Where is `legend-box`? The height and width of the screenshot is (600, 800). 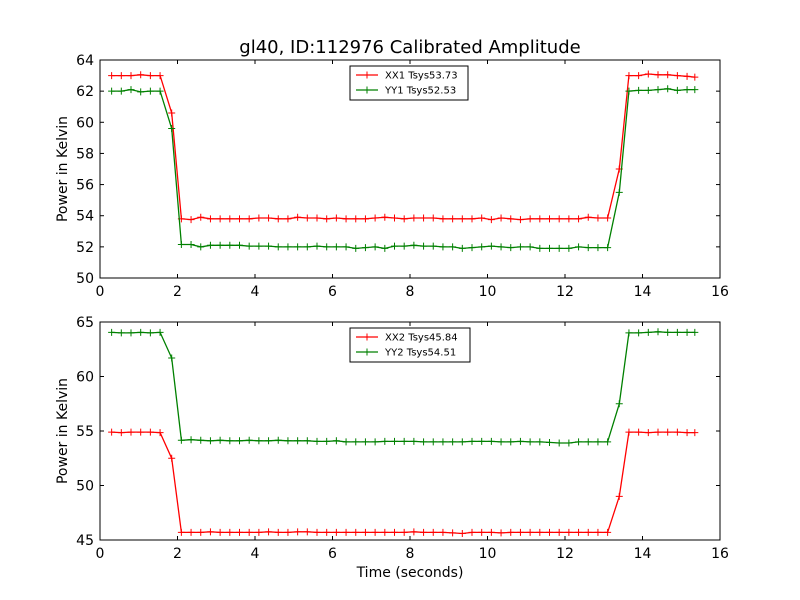
legend-box is located at coordinates (410, 345).